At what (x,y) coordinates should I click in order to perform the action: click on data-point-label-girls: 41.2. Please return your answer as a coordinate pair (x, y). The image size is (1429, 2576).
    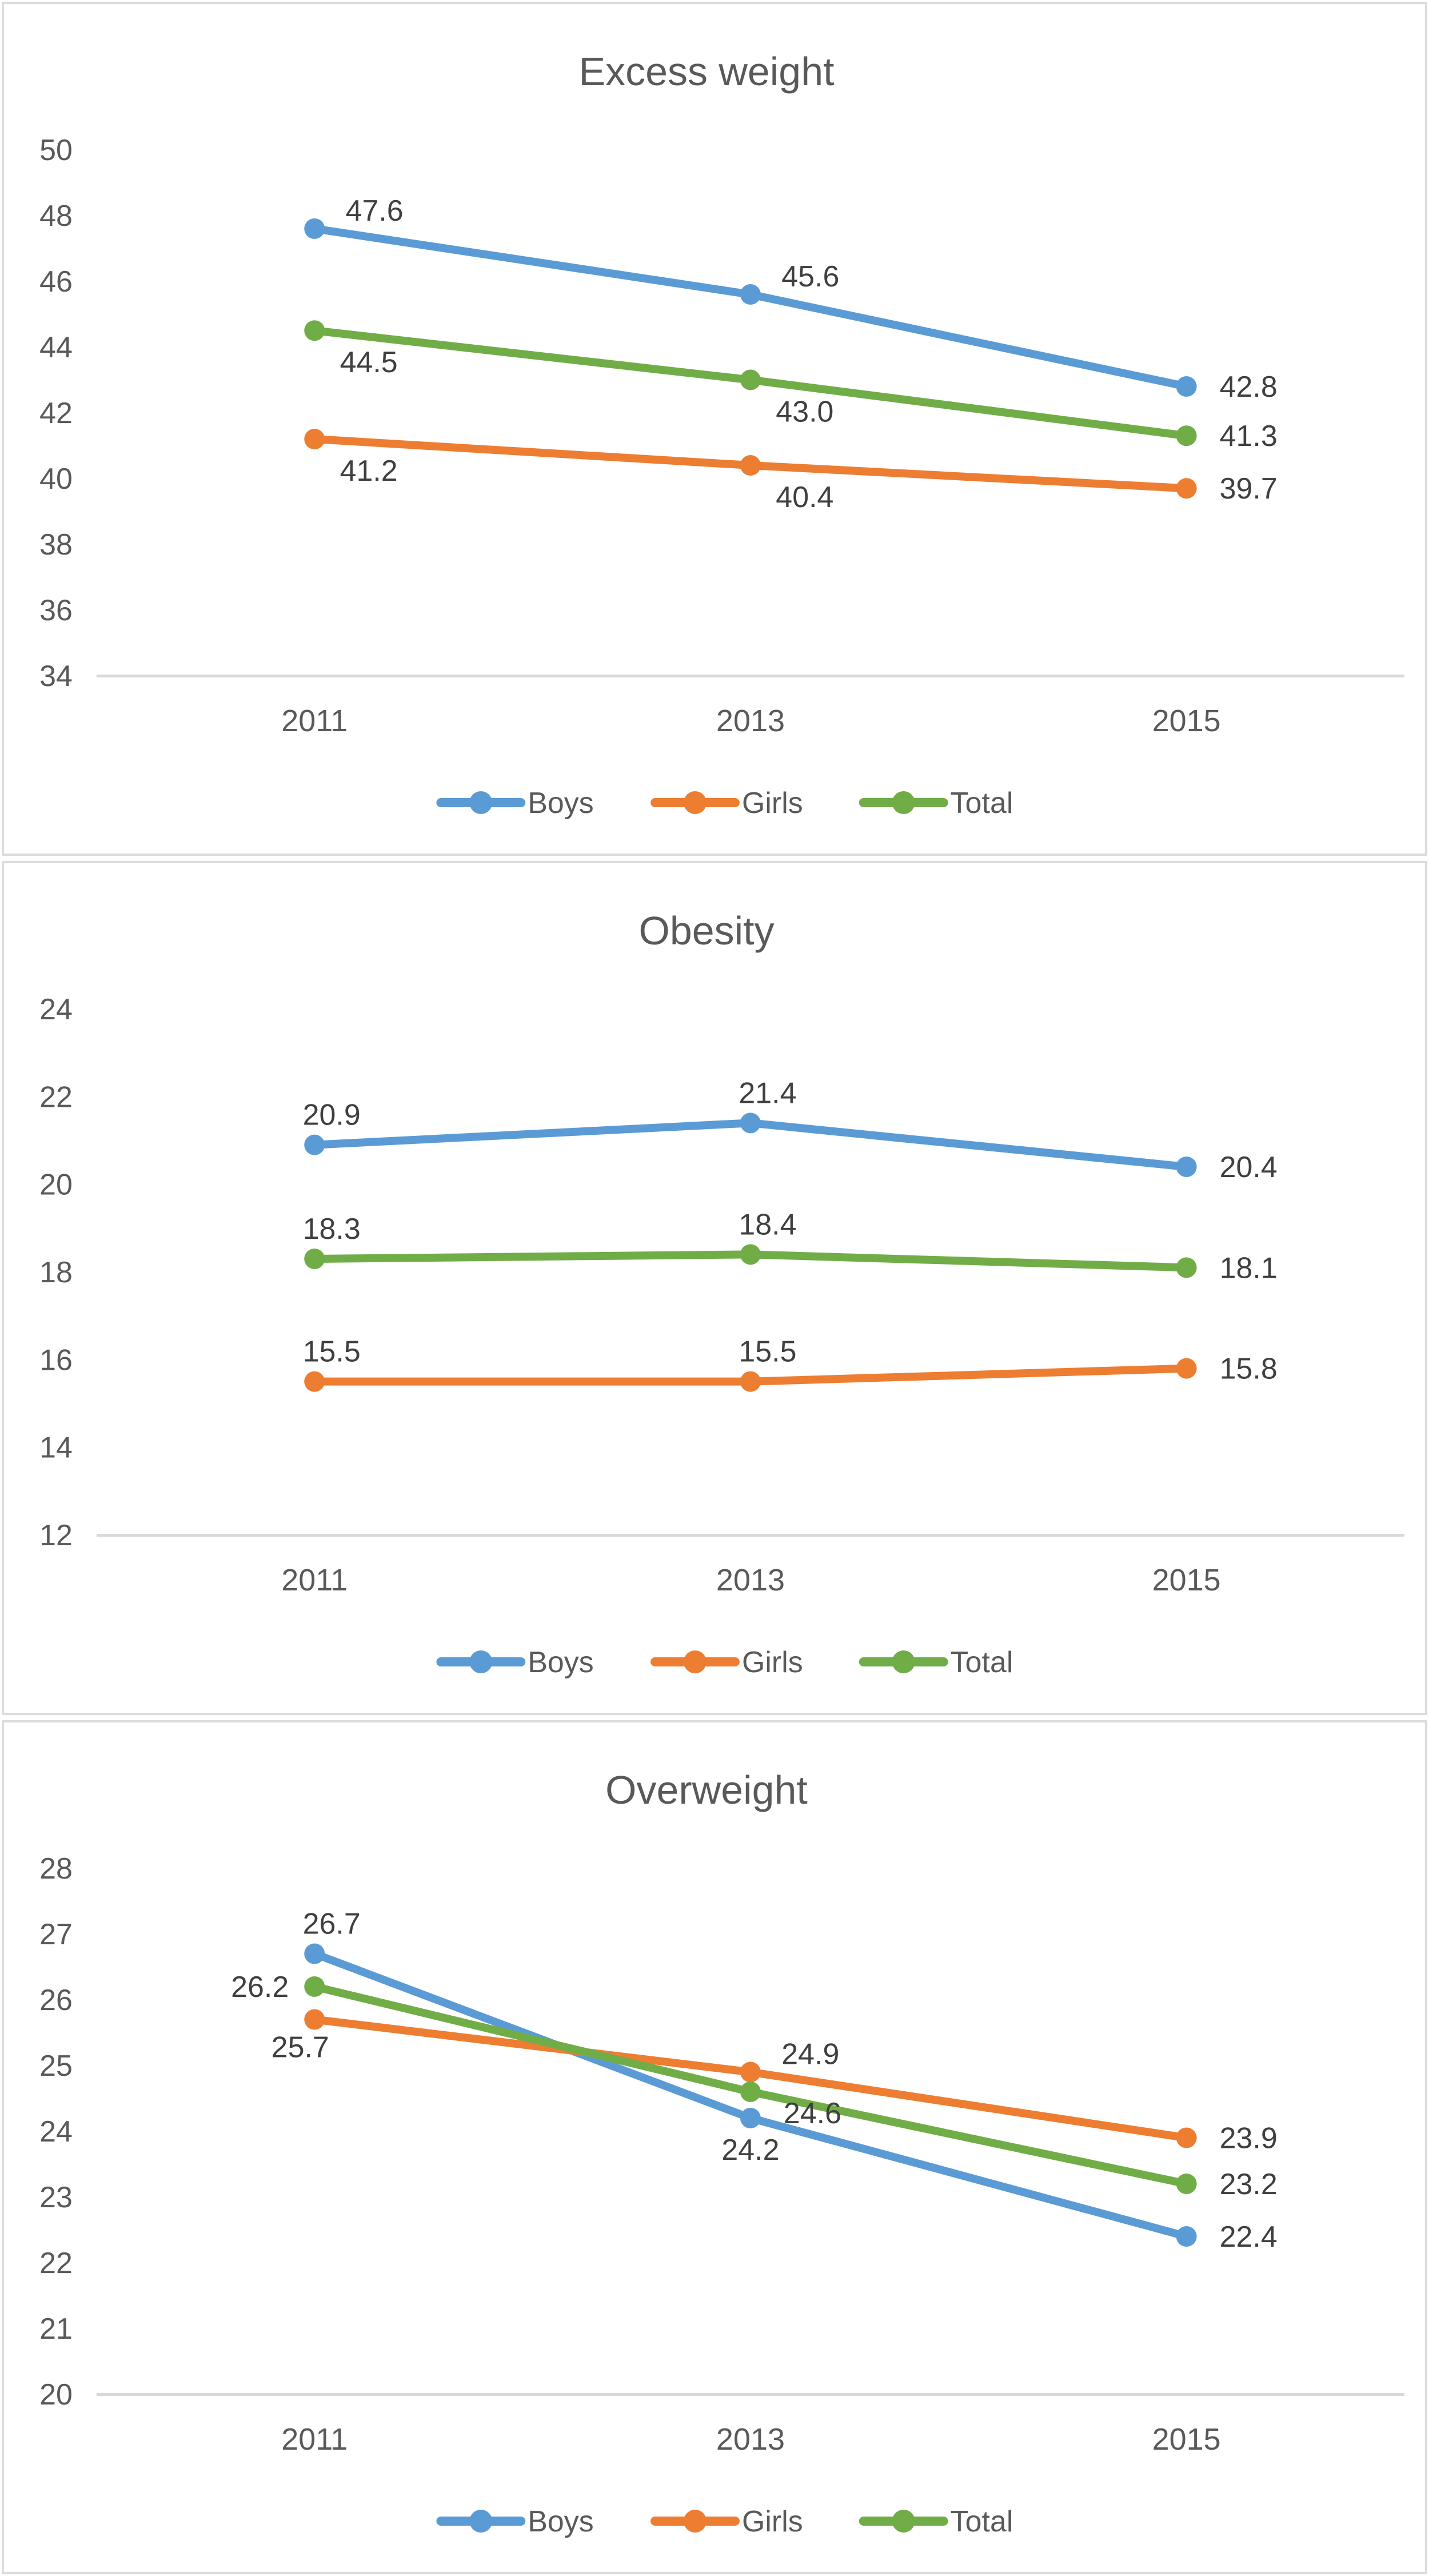
    Looking at the image, I should click on (369, 471).